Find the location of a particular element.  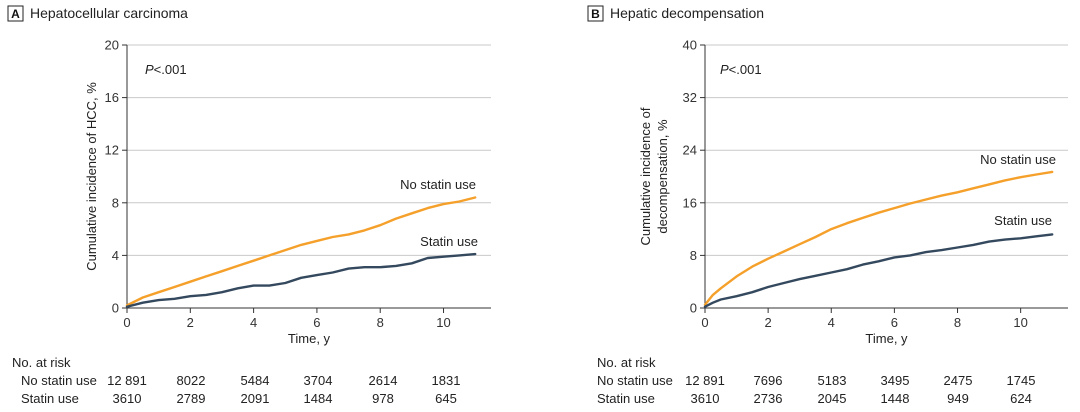

at-risk-value: 2789 is located at coordinates (191, 398).